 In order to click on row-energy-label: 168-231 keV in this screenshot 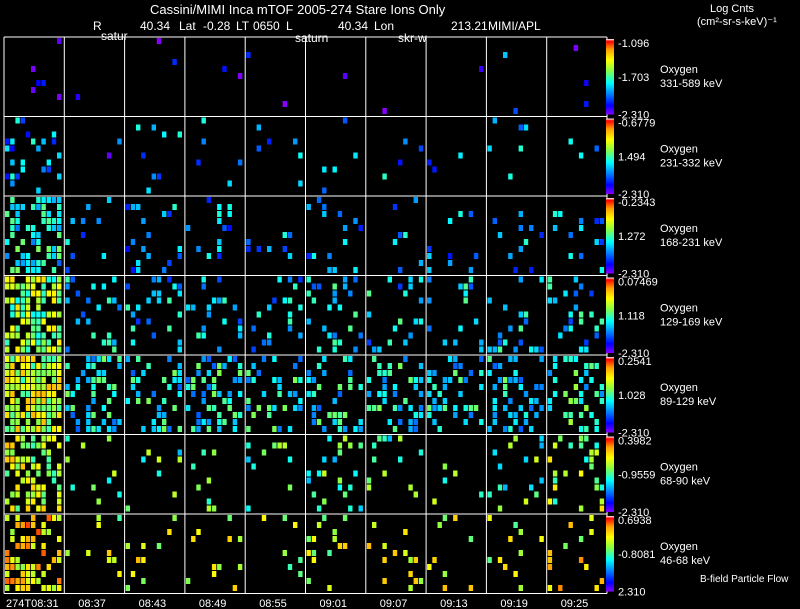, I will do `click(691, 243)`.